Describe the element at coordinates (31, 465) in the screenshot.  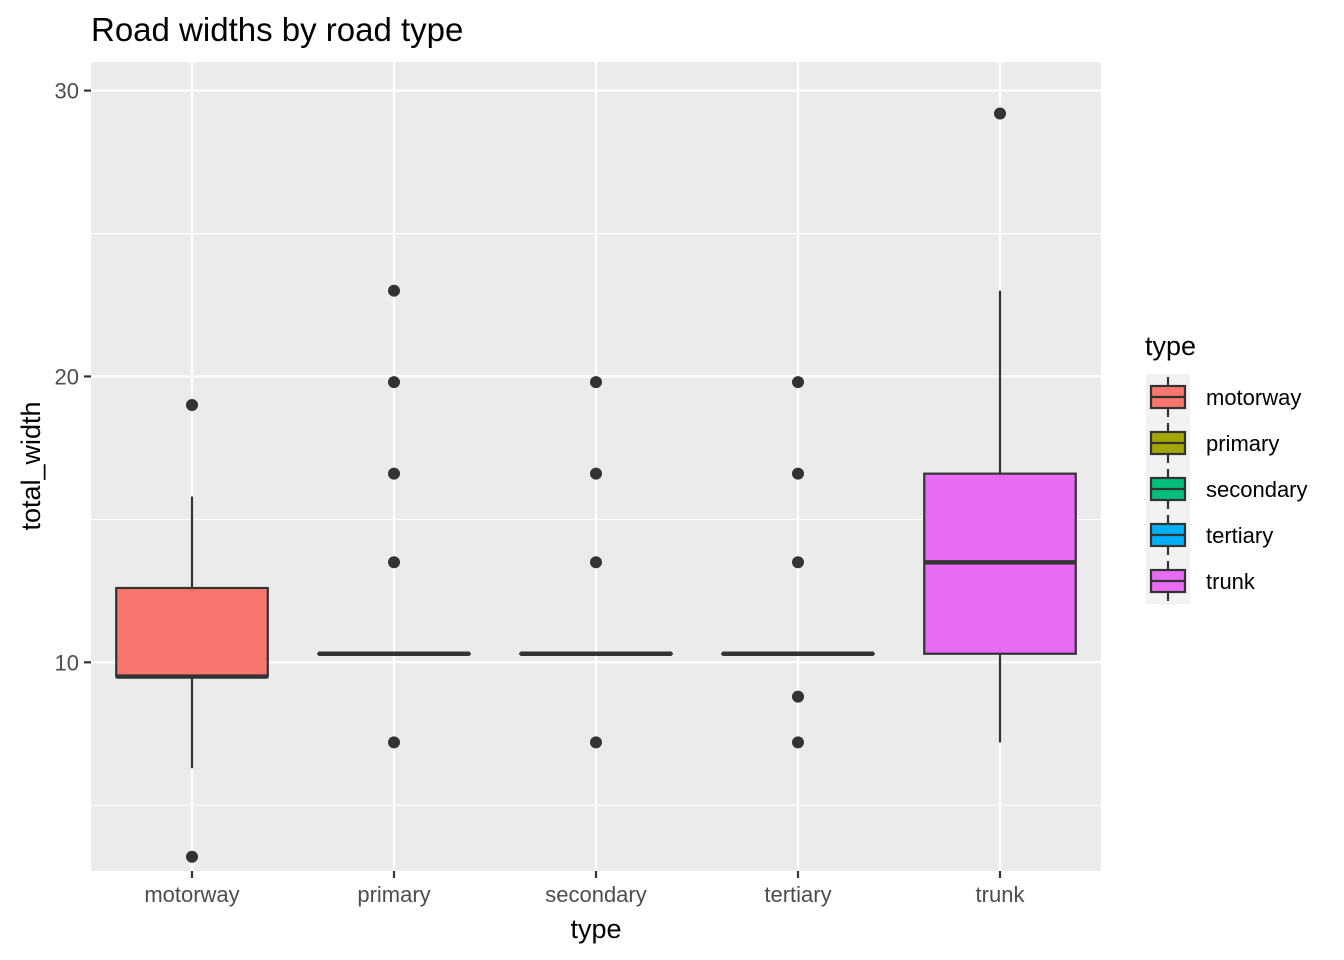
I see `y-axis-title: total_width` at that location.